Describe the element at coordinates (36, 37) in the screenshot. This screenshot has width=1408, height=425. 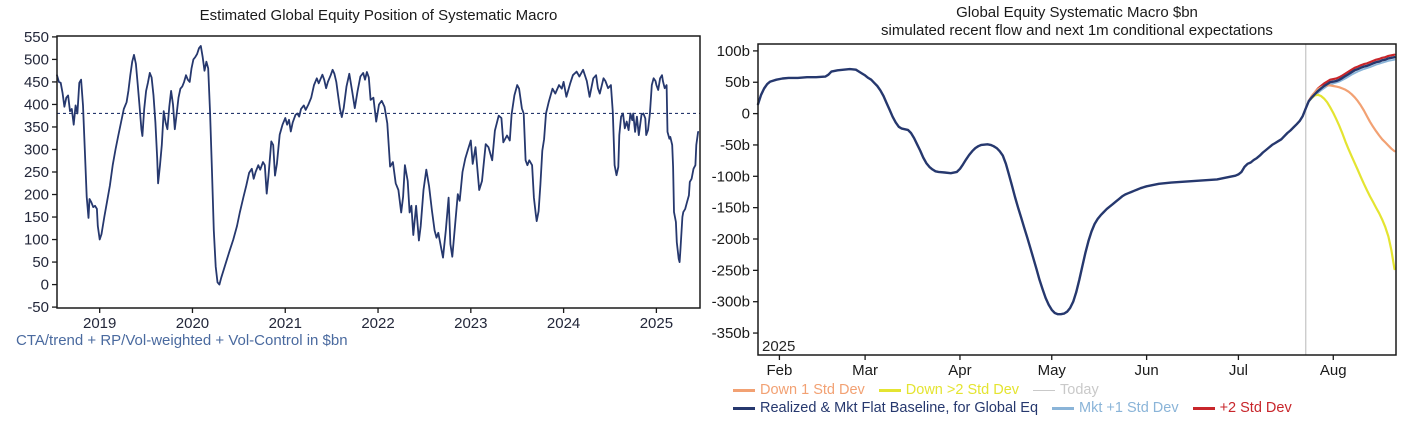
I see `y-tick-label: 550` at that location.